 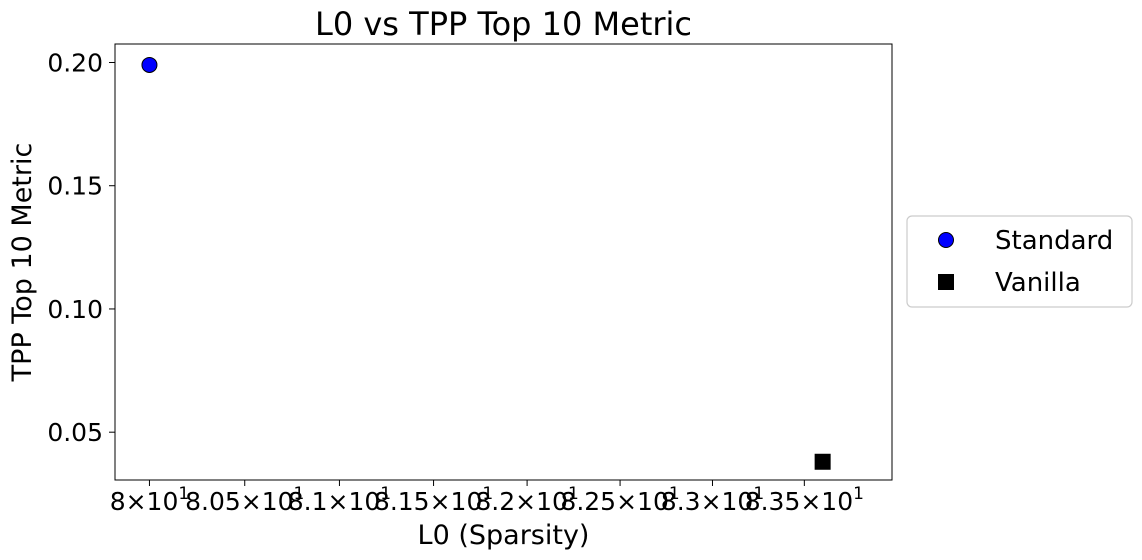 What do you see at coordinates (308, 501) in the screenshot?
I see `x-tick-base: 8.1` at bounding box center [308, 501].